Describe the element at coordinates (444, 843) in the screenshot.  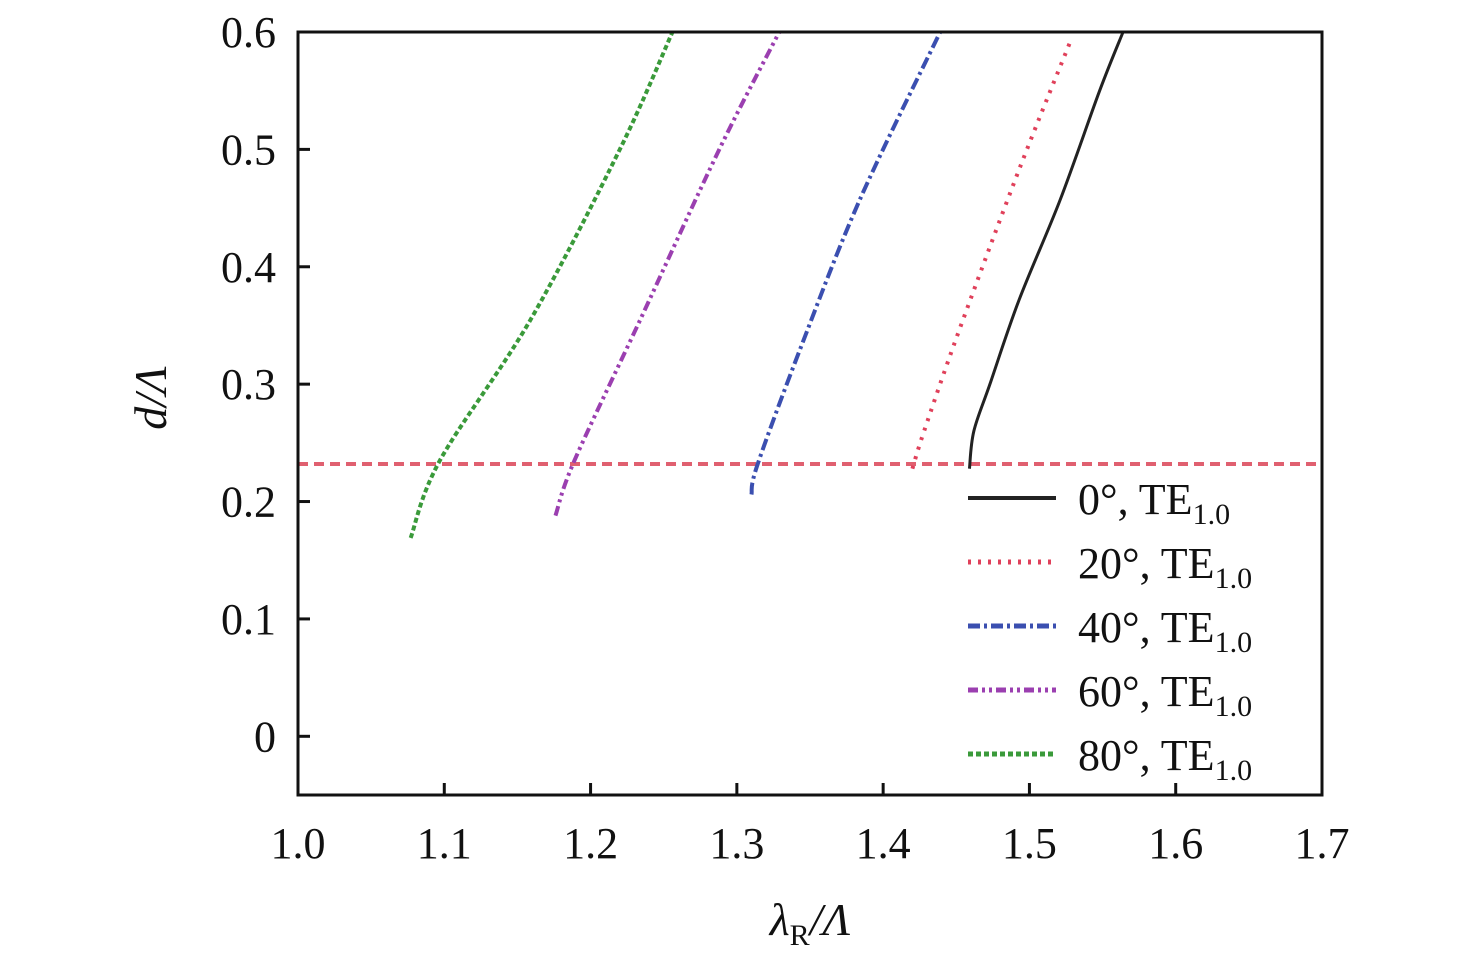
I see `x-tick-label: 1.1` at that location.